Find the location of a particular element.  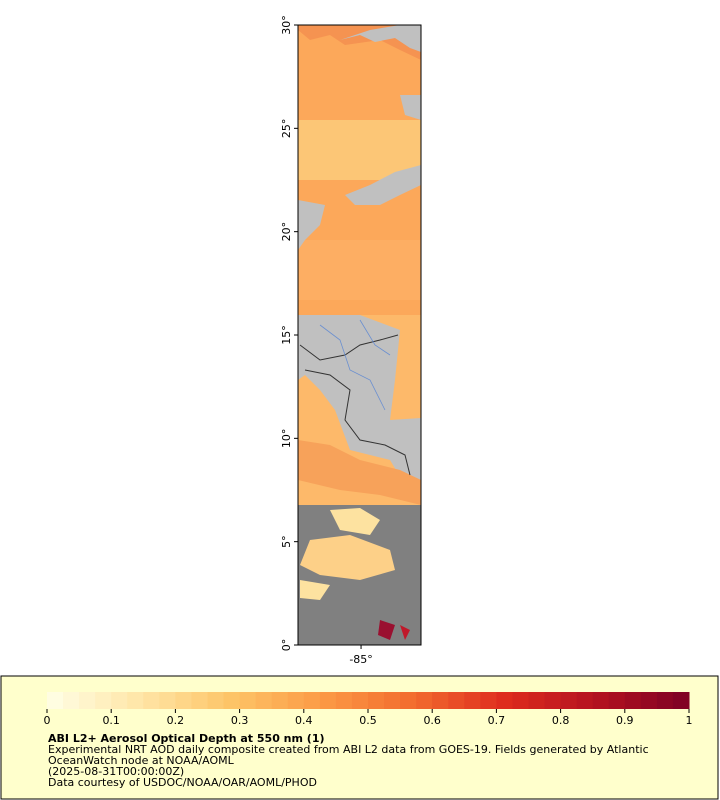

description: OceanWatch node at NOAA/AOML is located at coordinates (141, 760).